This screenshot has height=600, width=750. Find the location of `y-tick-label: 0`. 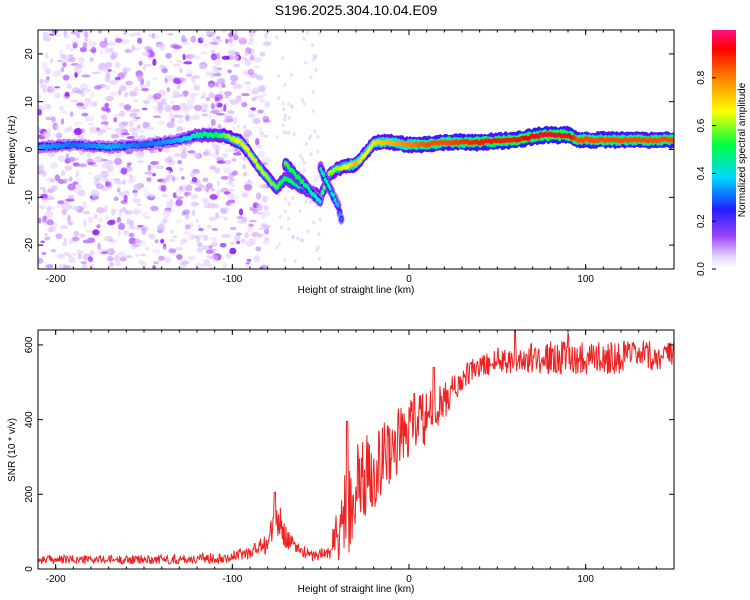

y-tick-label: 0 is located at coordinates (29, 149).